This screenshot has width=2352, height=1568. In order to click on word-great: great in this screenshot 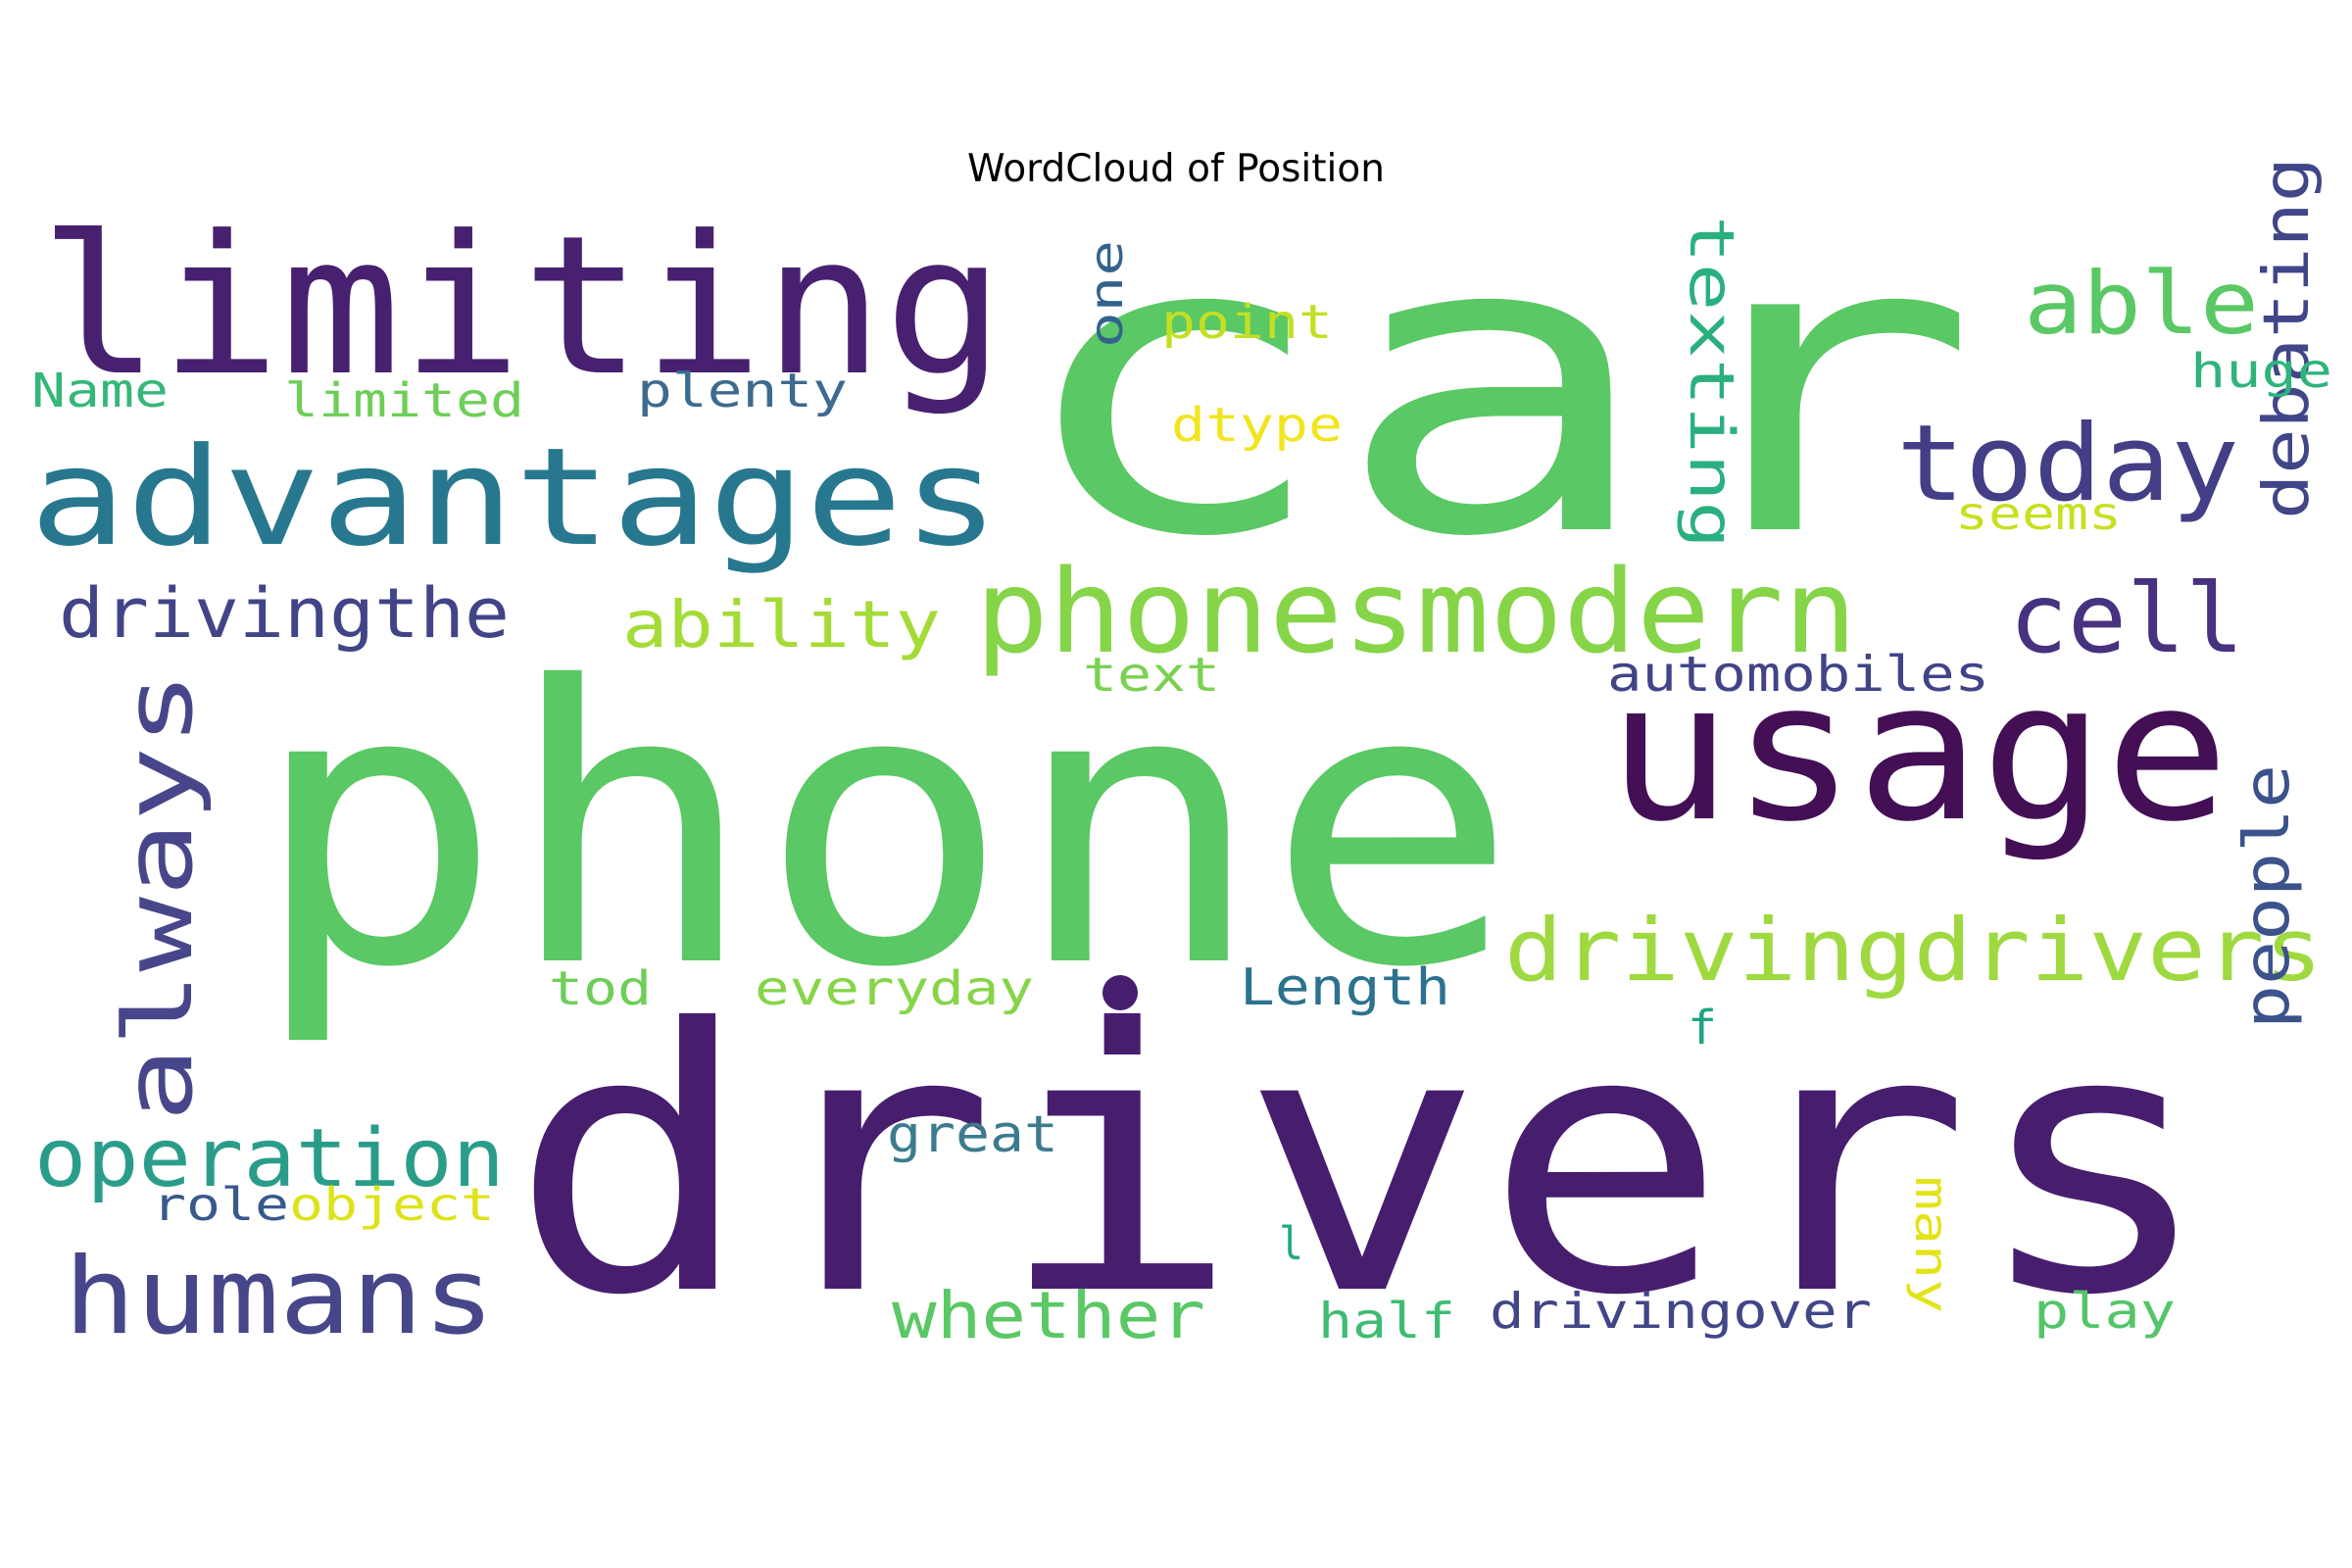, I will do `click(972, 1134)`.